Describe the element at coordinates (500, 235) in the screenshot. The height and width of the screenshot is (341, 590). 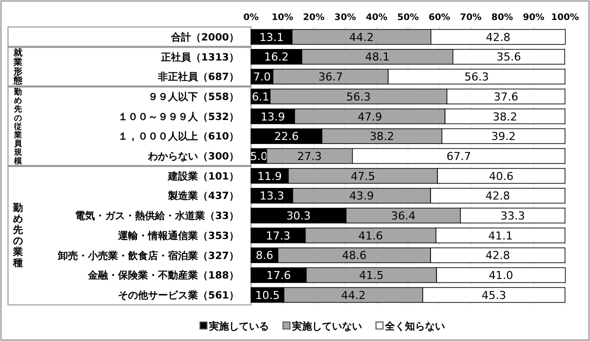
I see `data-label: 41.1` at that location.